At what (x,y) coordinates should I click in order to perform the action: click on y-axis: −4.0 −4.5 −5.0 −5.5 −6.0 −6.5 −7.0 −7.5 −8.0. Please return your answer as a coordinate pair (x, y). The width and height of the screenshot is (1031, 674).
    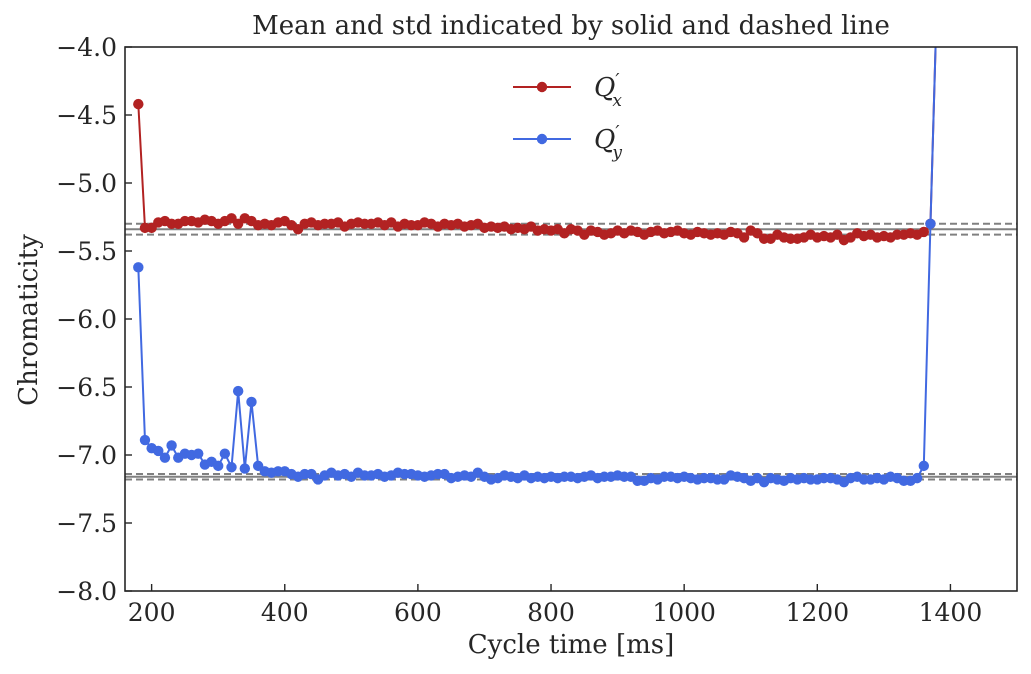
    Looking at the image, I should click on (94, 319).